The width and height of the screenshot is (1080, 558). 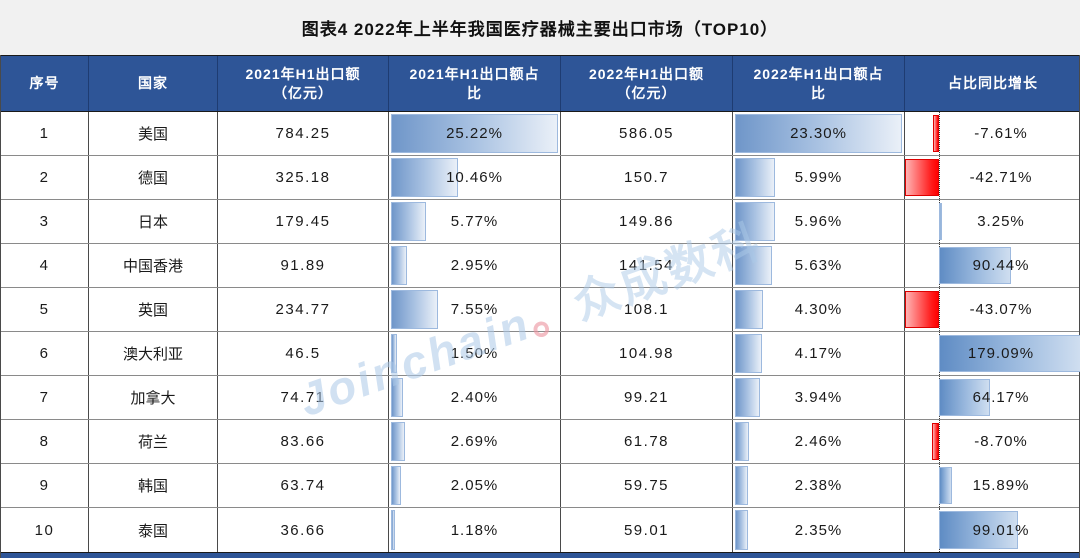 I want to click on cell-share-2021: 2.69%, so click(x=475, y=441).